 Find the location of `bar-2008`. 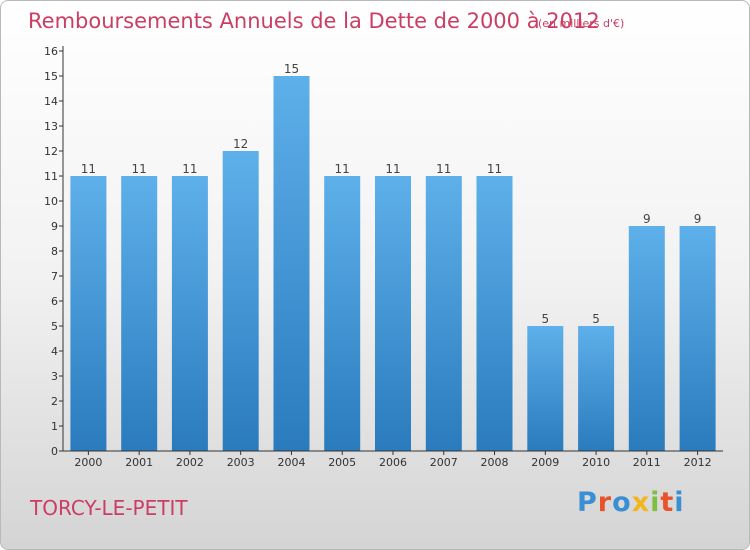

bar-2008 is located at coordinates (494, 313).